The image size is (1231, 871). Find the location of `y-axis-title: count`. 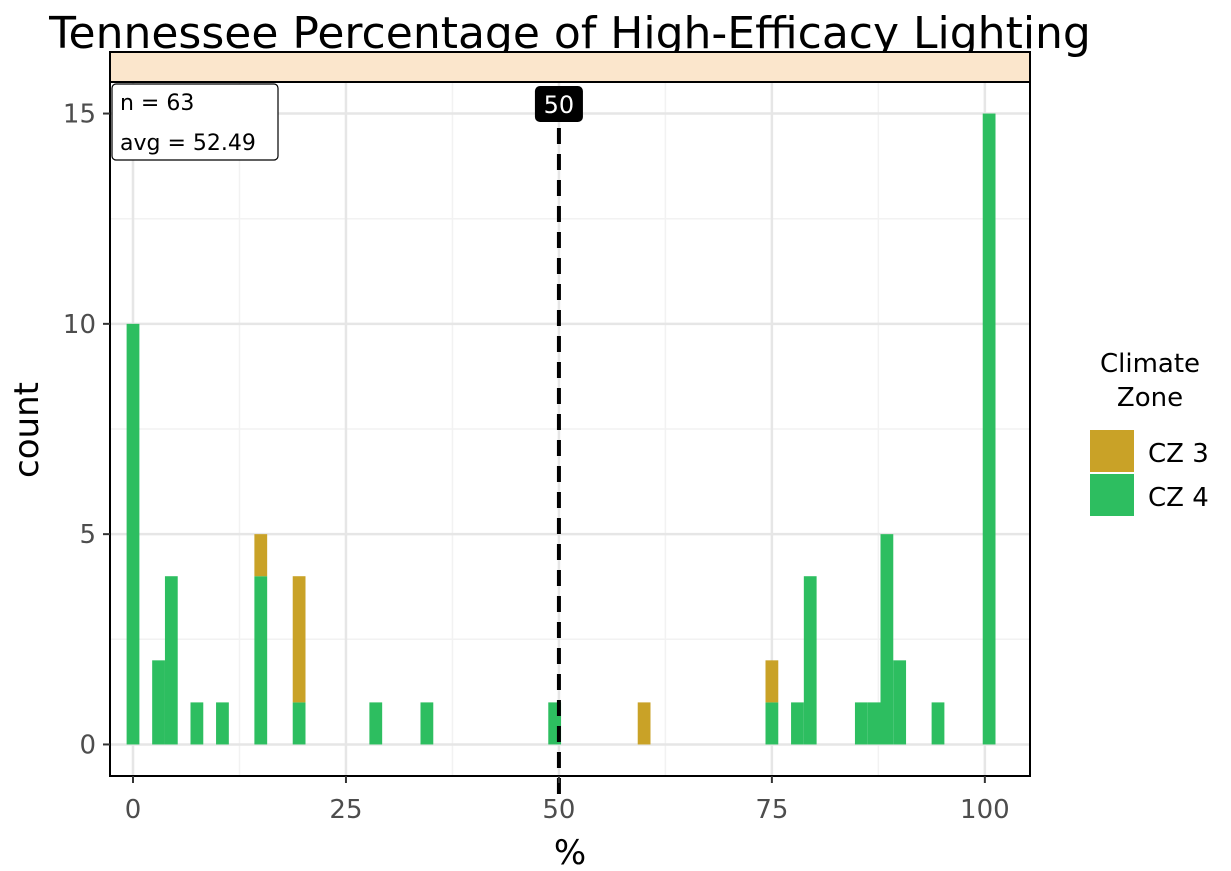

y-axis-title: count is located at coordinates (27, 430).